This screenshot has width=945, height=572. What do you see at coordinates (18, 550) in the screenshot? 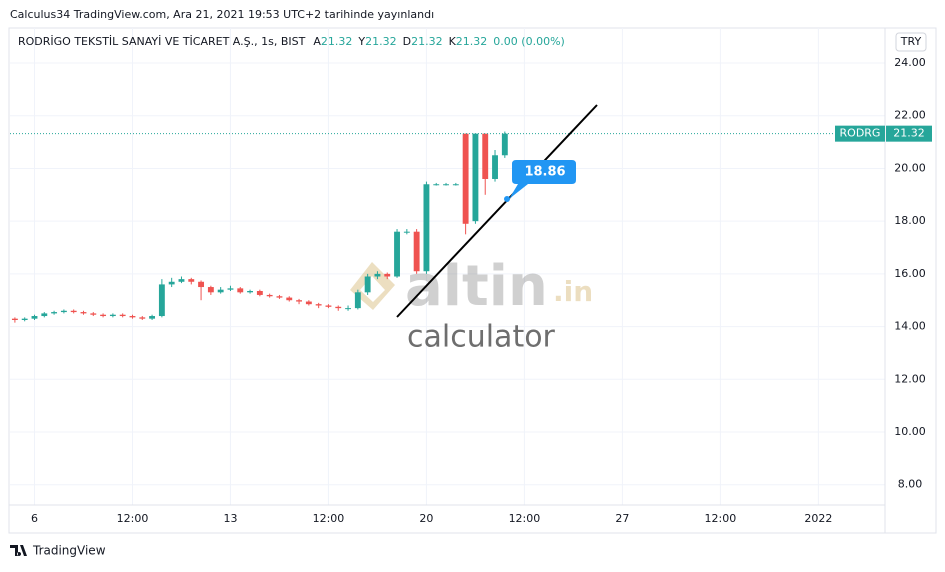
I see `footer-icon` at bounding box center [18, 550].